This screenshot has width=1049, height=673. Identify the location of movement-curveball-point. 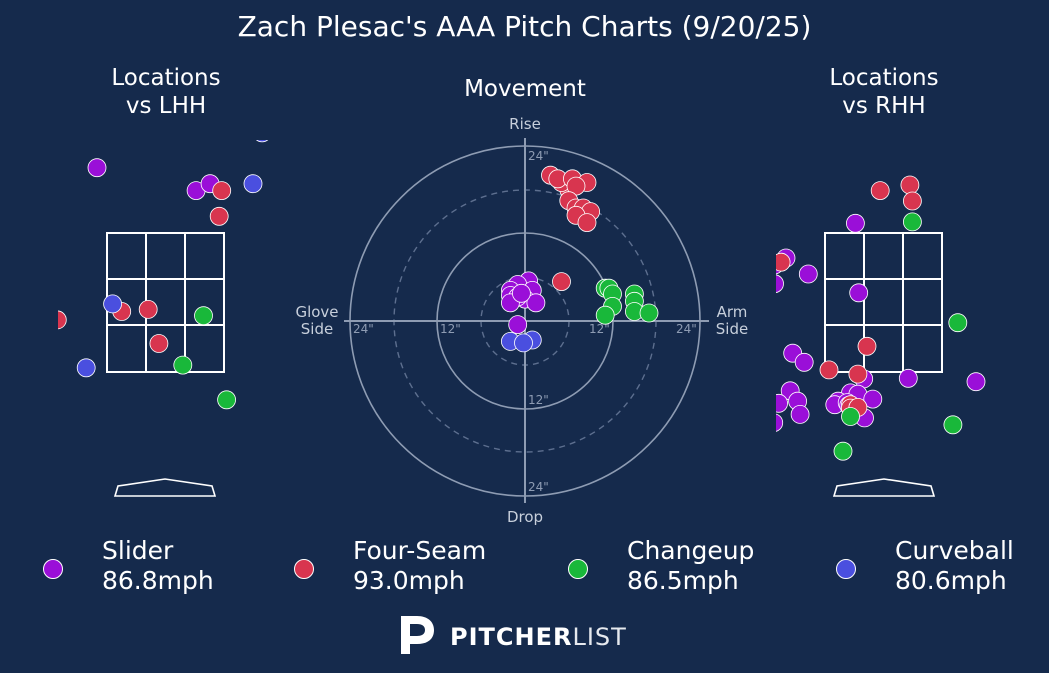
(523, 343).